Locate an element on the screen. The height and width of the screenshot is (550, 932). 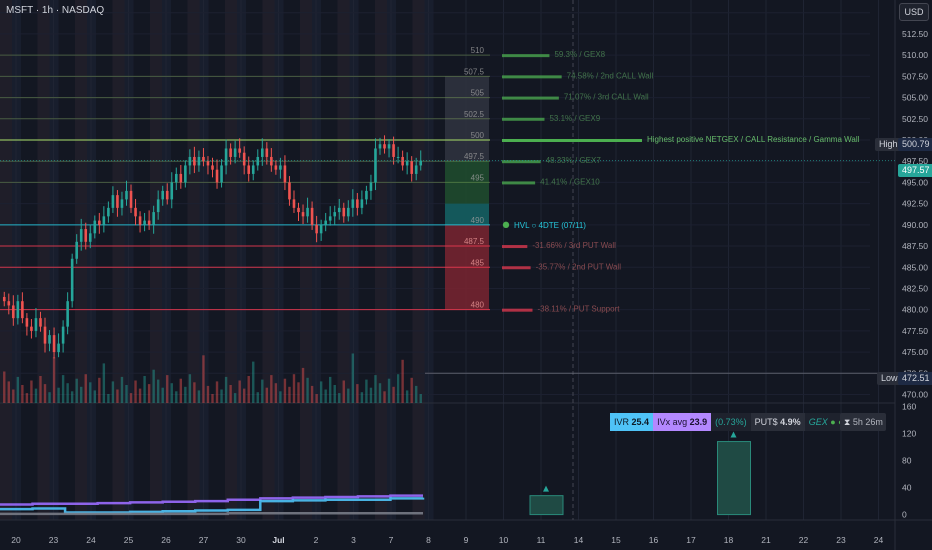
call-zone-box is located at coordinates (467, 119).